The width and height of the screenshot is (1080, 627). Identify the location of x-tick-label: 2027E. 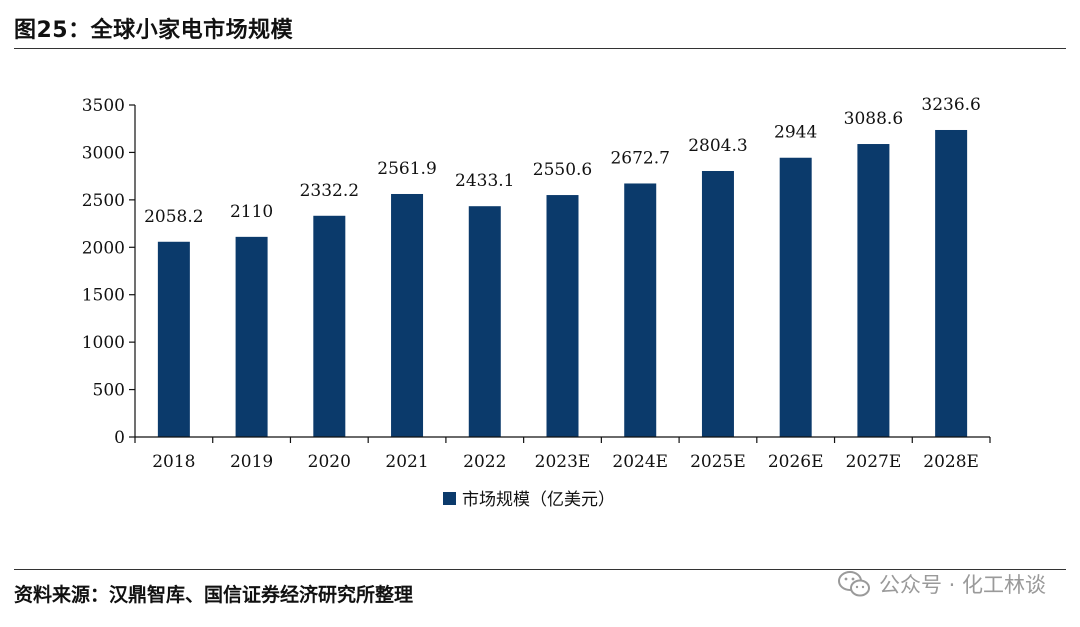
(874, 462).